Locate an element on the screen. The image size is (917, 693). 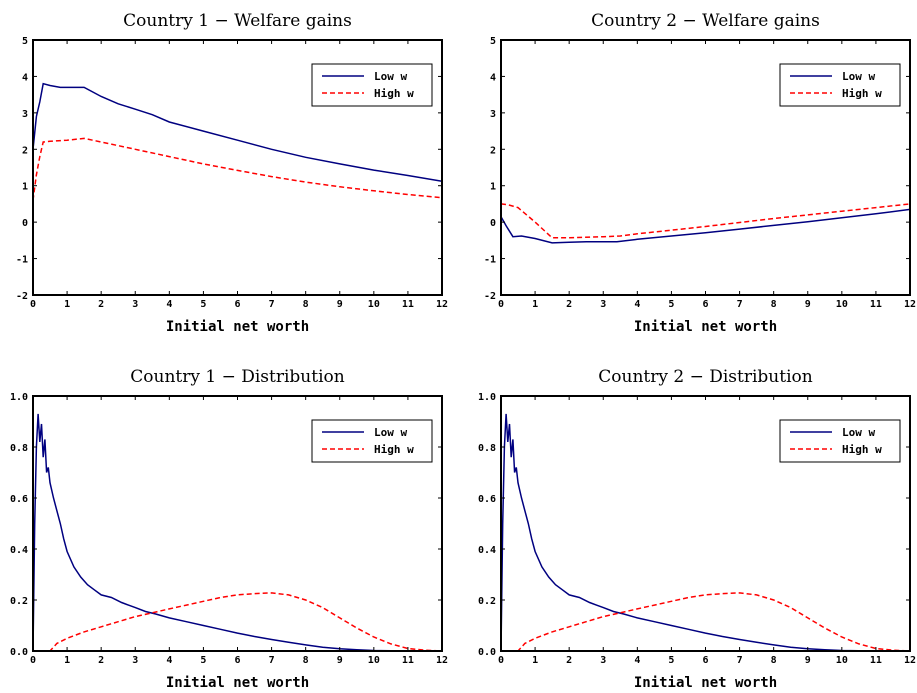
y-tick-label: 4 is located at coordinates (493, 77).